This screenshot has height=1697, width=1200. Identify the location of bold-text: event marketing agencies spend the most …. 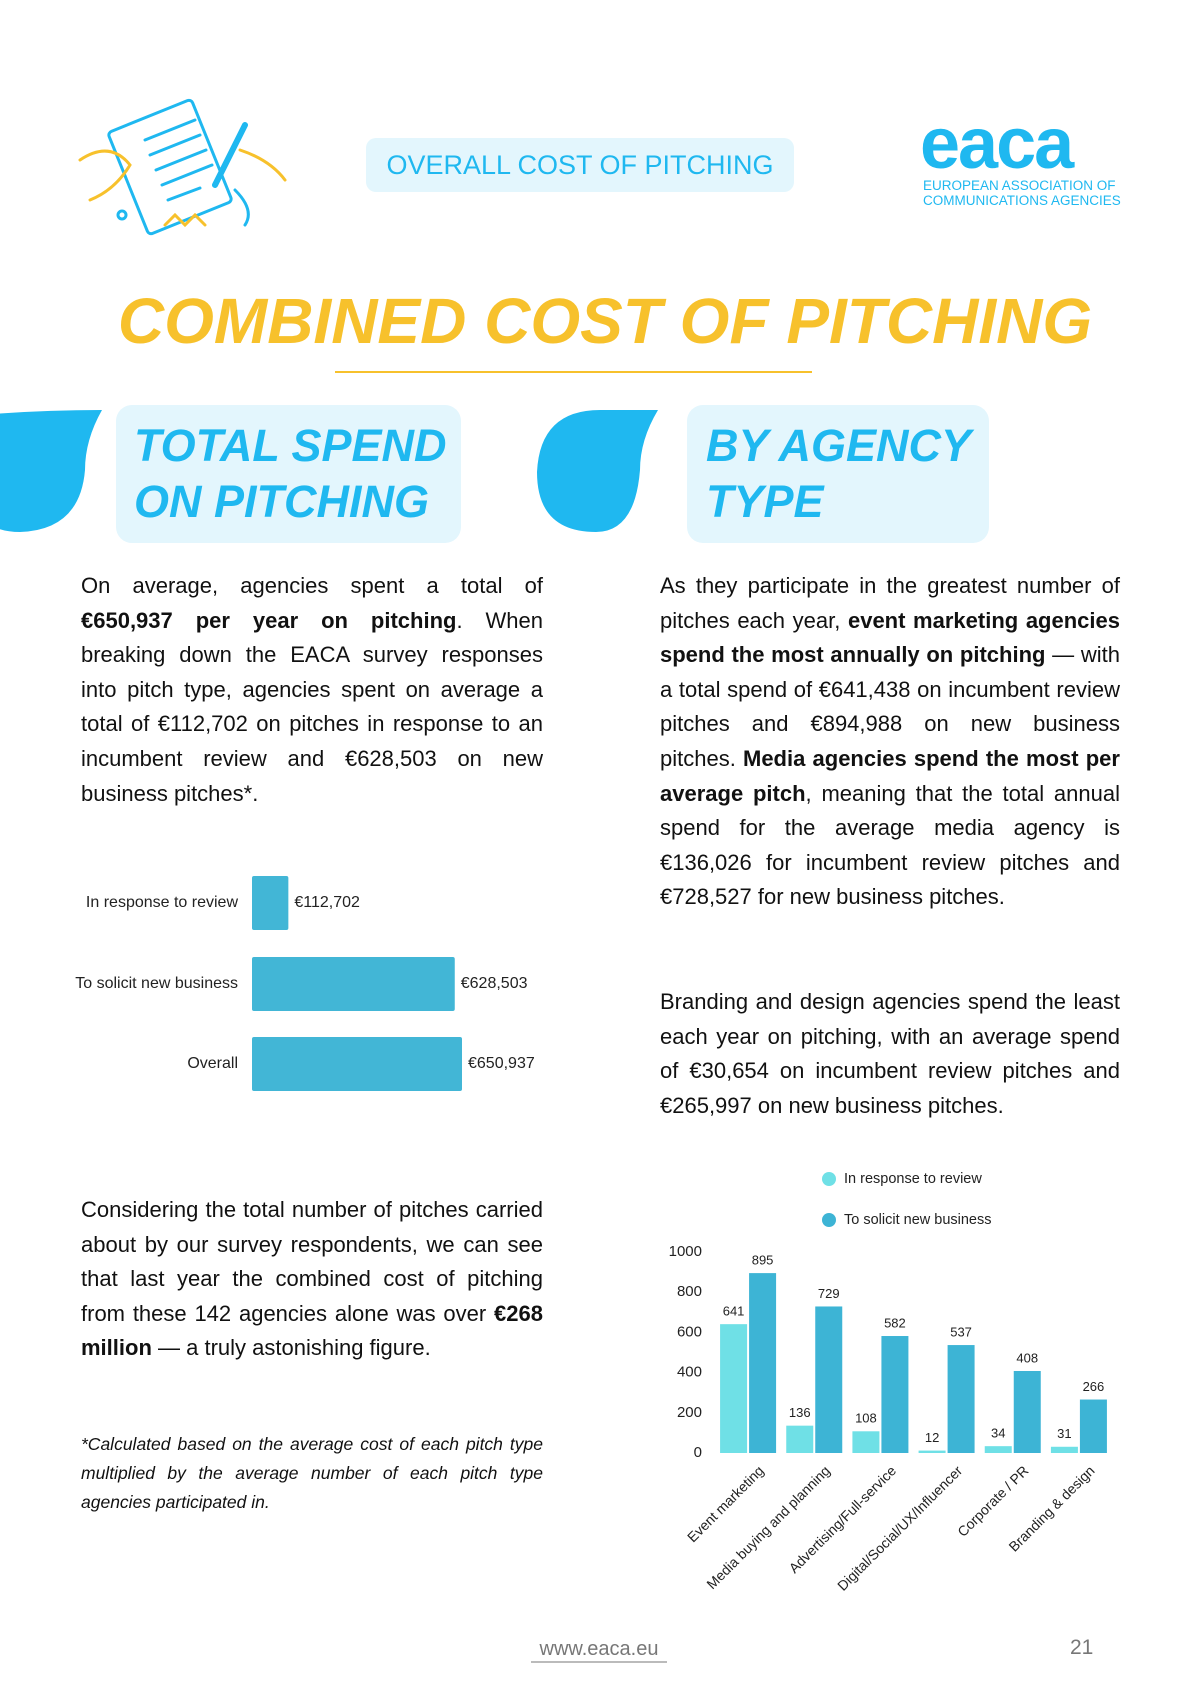
(890, 637).